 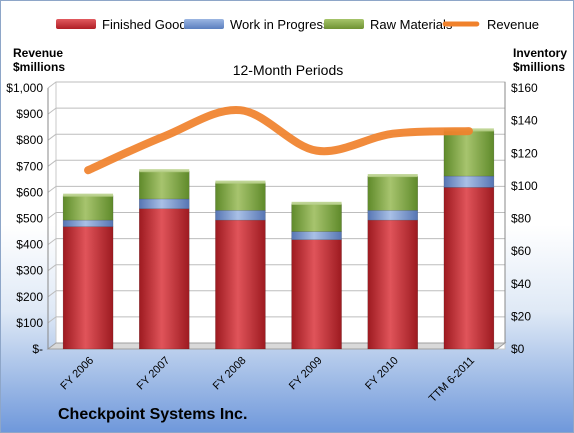 I want to click on category-label: FY 2008, so click(x=230, y=374).